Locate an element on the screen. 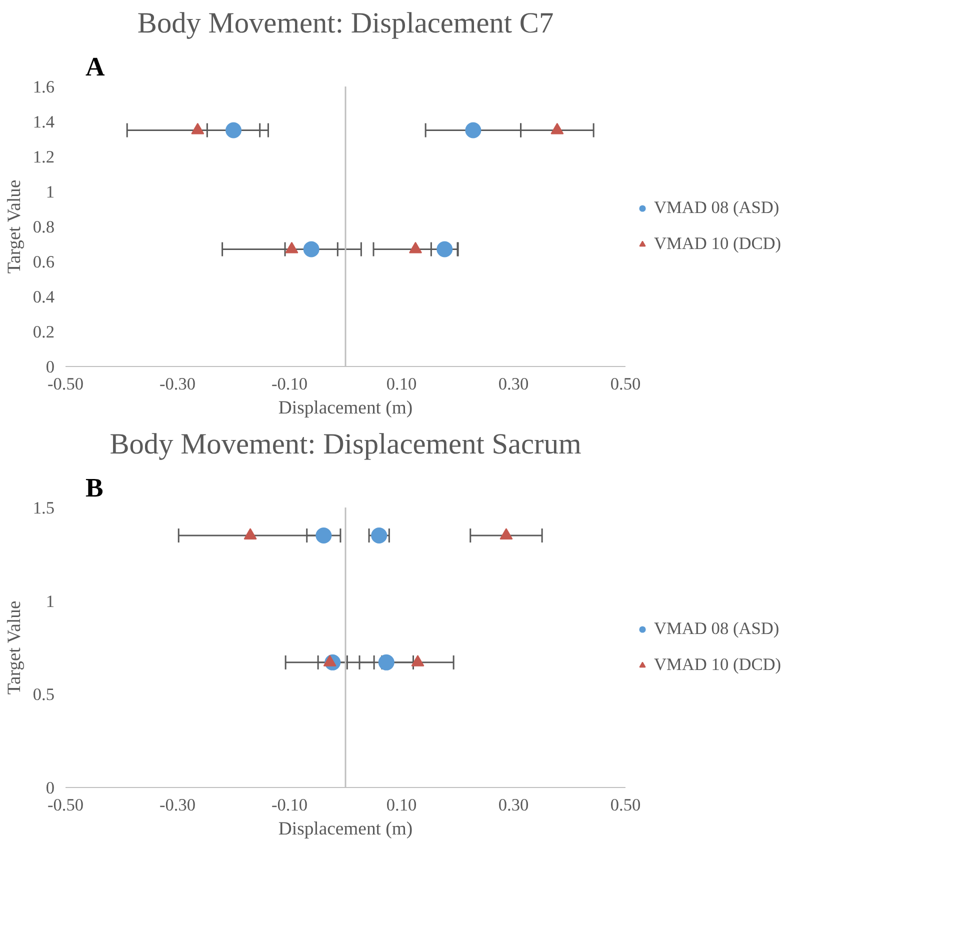 Image resolution: width=964 pixels, height=949 pixels. y-tick-label: 0.5 is located at coordinates (43, 694).